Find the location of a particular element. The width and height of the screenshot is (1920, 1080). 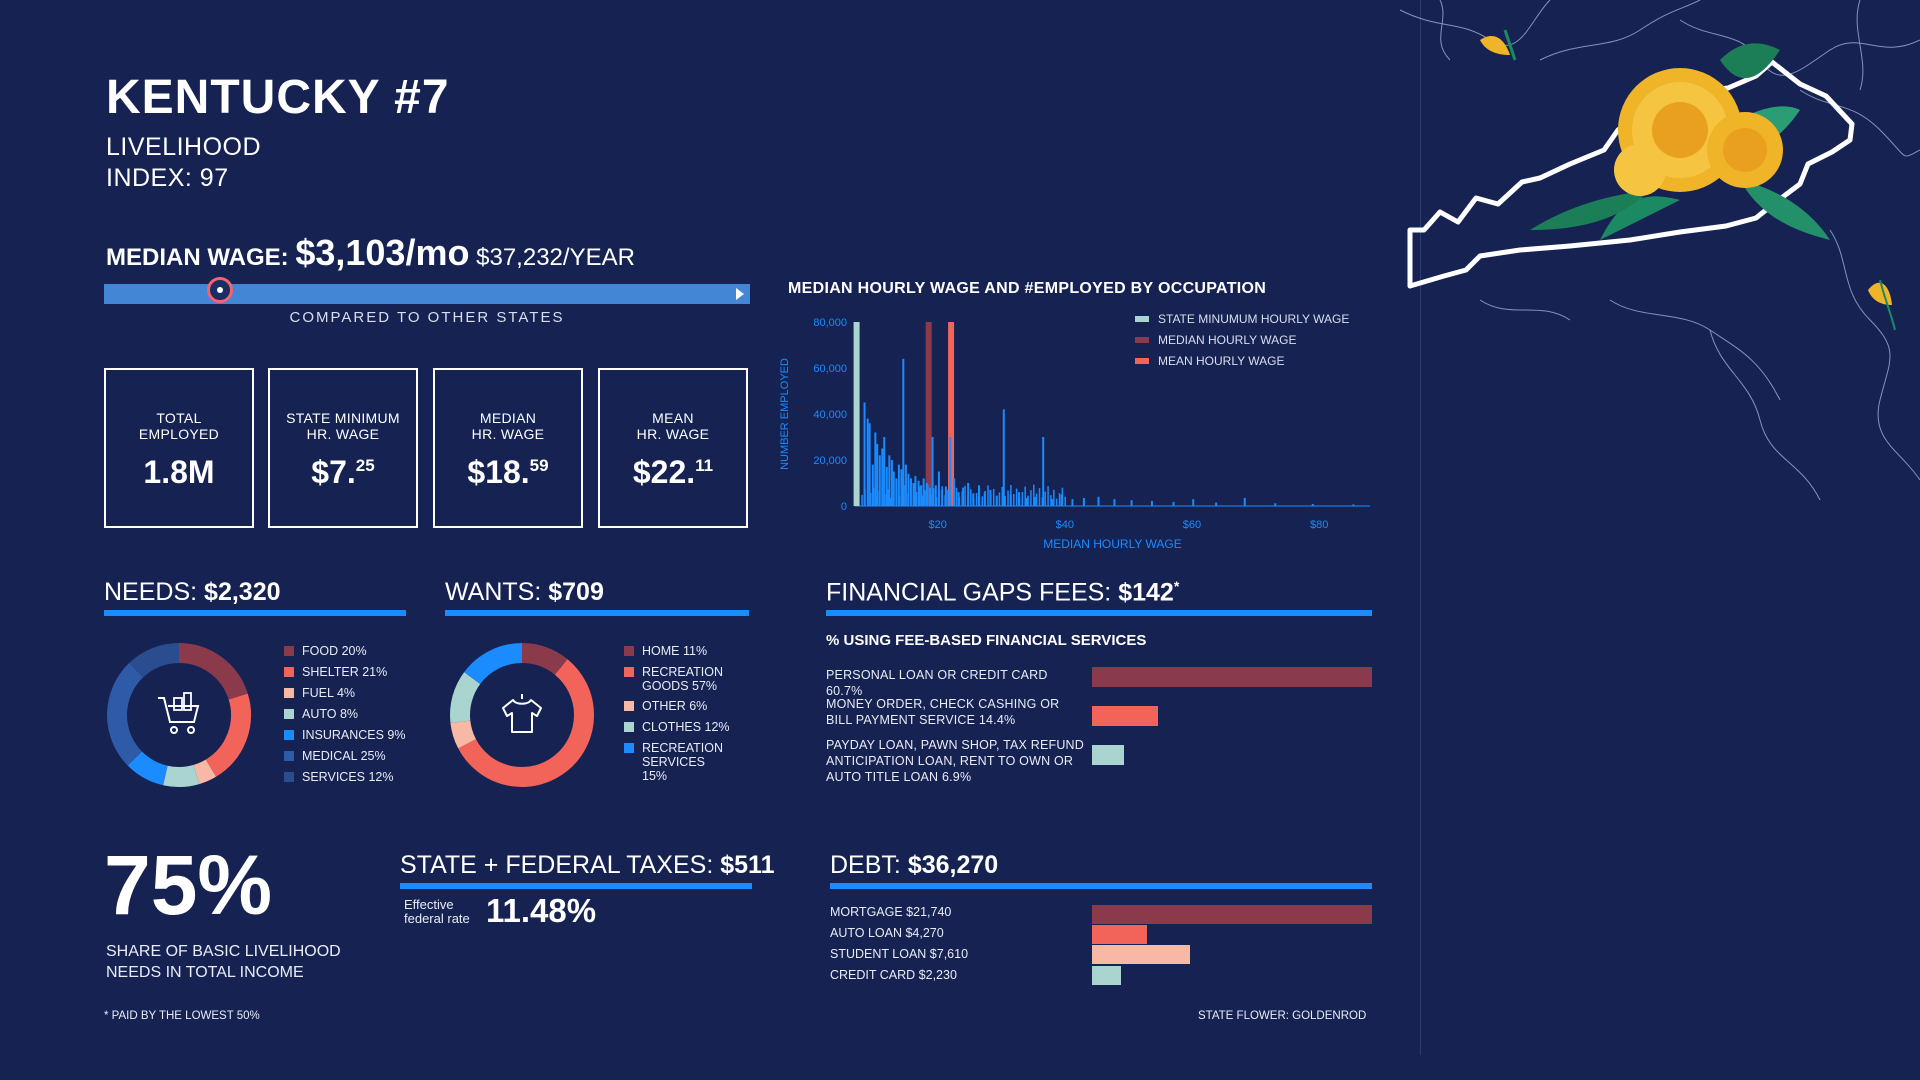

wants-donut-slice is located at coordinates (463, 734).